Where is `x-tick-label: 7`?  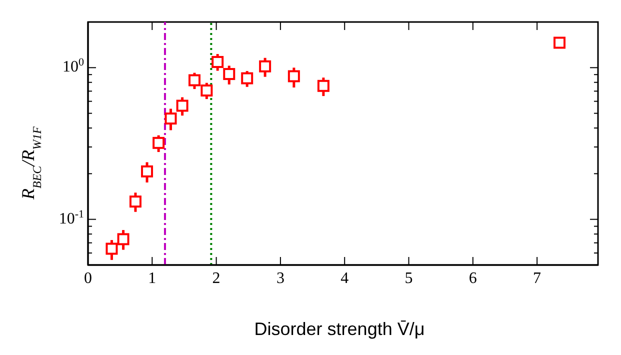 x-tick-label: 7 is located at coordinates (537, 278).